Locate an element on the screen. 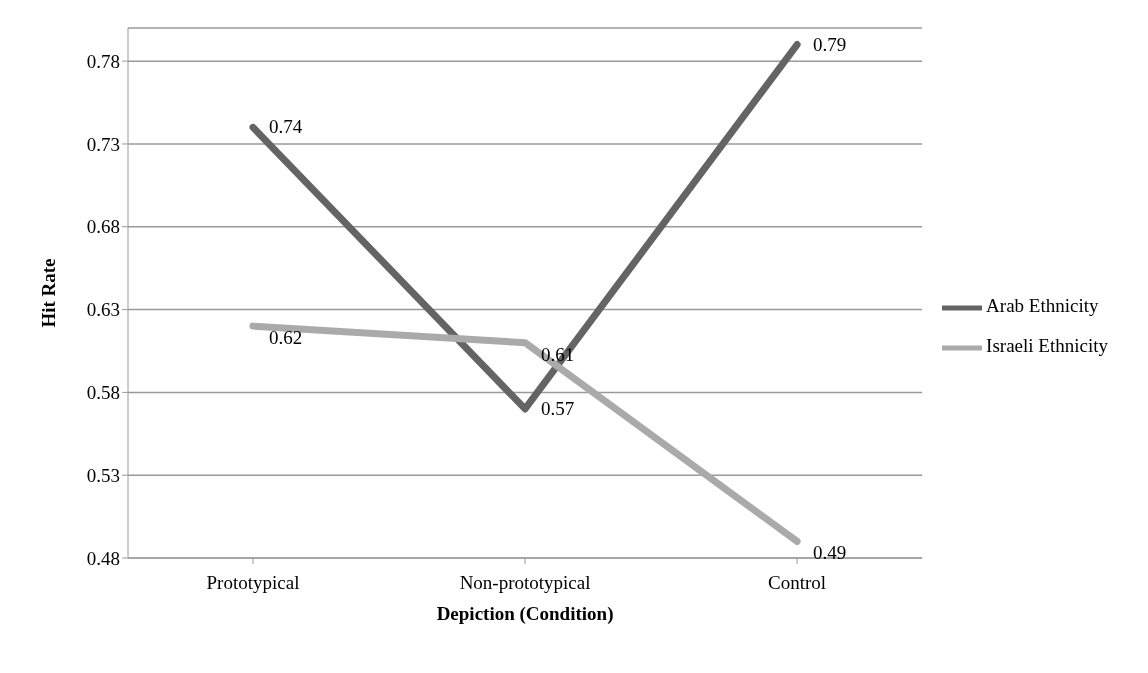 Image resolution: width=1148 pixels, height=673 pixels. y-axis-title: Hit Rate is located at coordinates (48, 293).